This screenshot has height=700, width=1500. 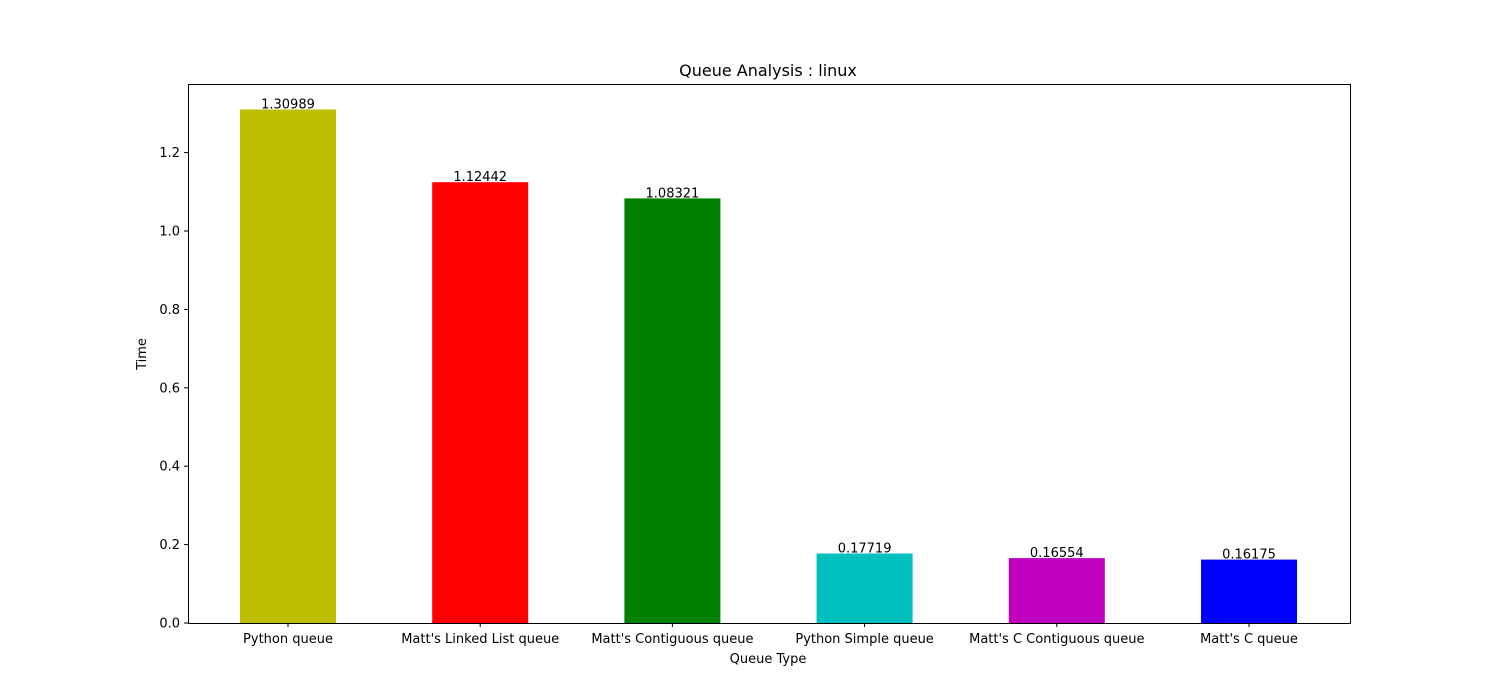 I want to click on y-tick-label: 0.8, so click(x=169, y=310).